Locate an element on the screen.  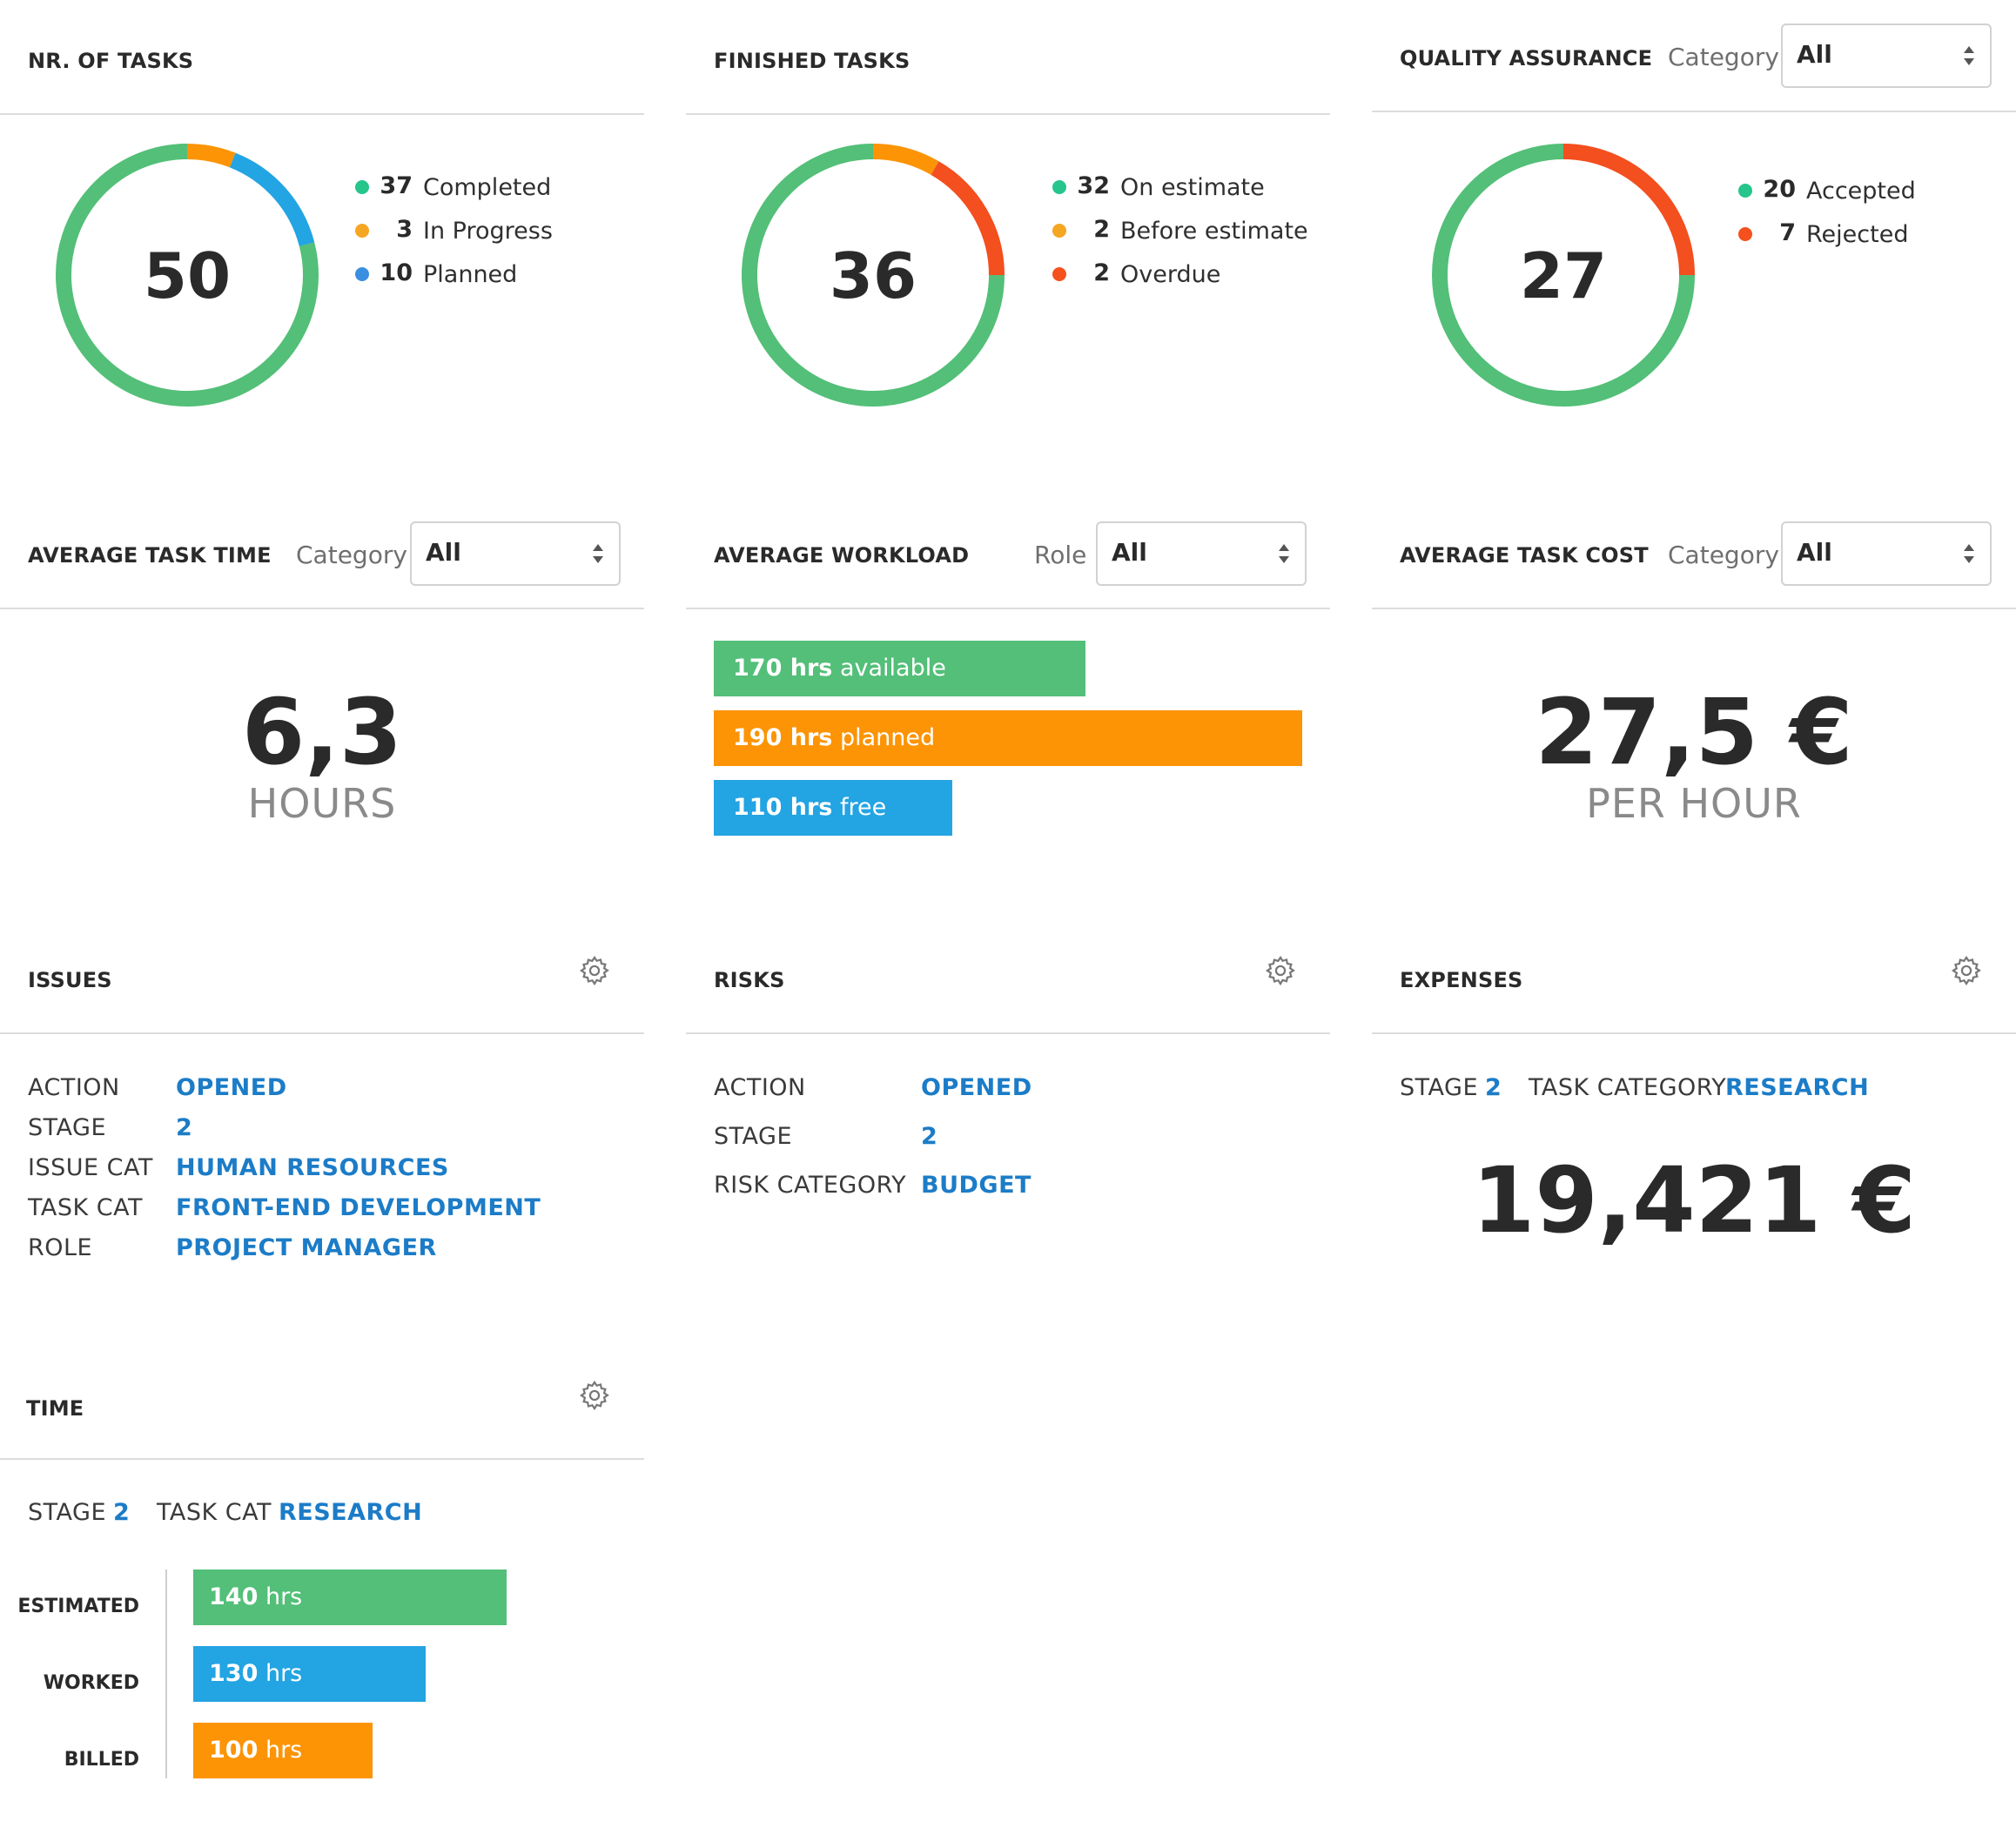
nr-tasks-donut is located at coordinates (187, 275).